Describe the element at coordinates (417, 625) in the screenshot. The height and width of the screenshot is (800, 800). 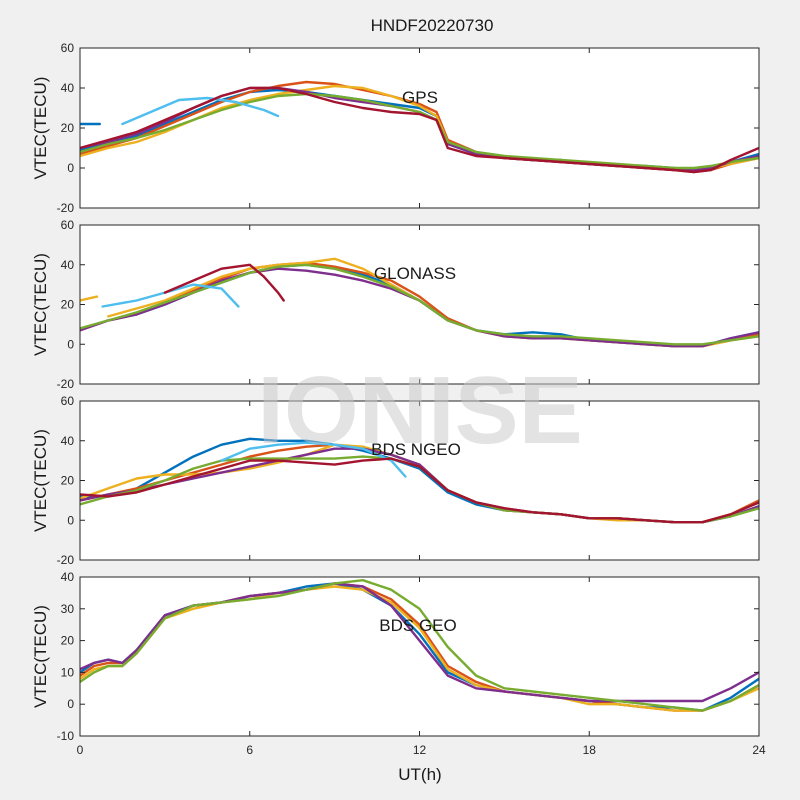
I see `panel-label: BDS GEO` at that location.